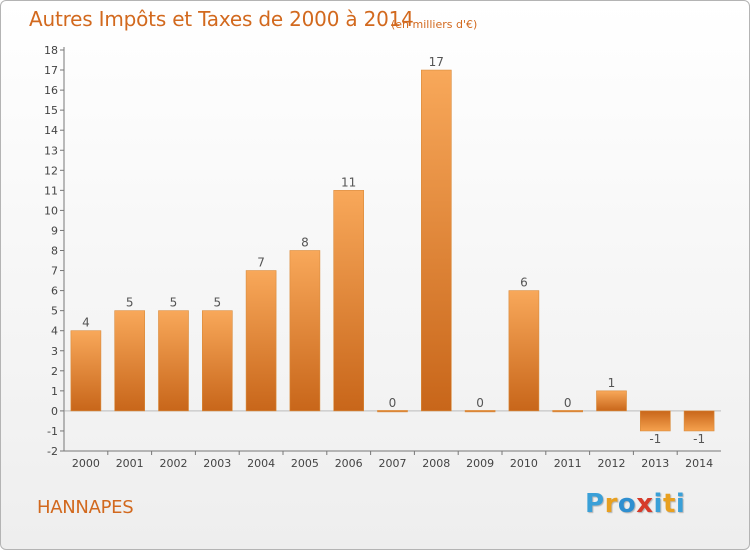 The image size is (750, 550). What do you see at coordinates (54, 311) in the screenshot?
I see `y-tick-label: 5` at bounding box center [54, 311].